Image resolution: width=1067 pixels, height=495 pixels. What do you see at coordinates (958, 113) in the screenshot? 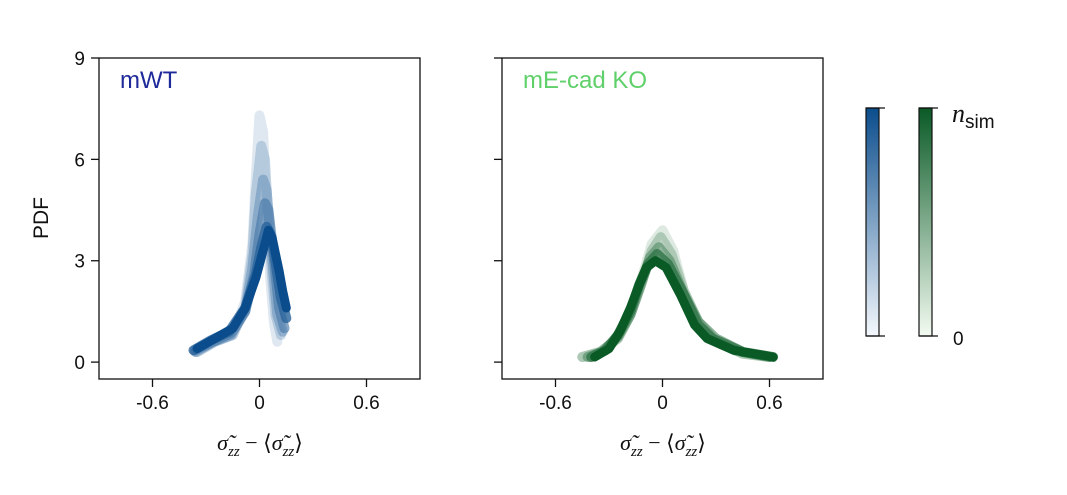
I see `colorbar-label: n` at bounding box center [958, 113].